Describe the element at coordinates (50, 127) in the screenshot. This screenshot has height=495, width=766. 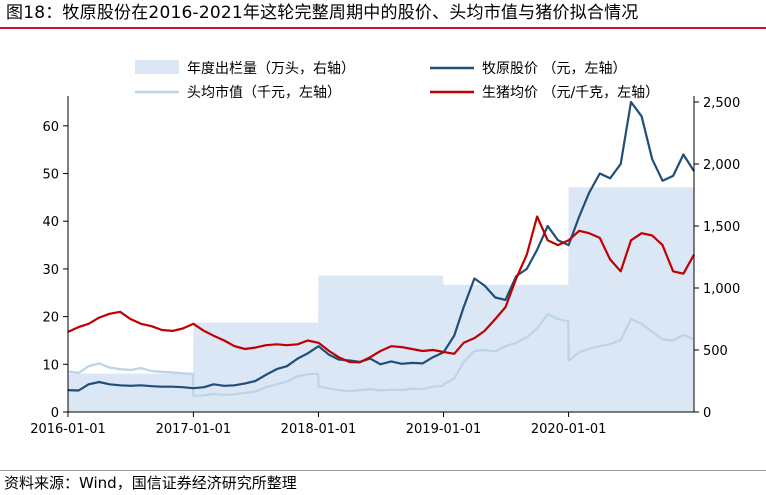
I see `y-left-tick-label: 60` at that location.